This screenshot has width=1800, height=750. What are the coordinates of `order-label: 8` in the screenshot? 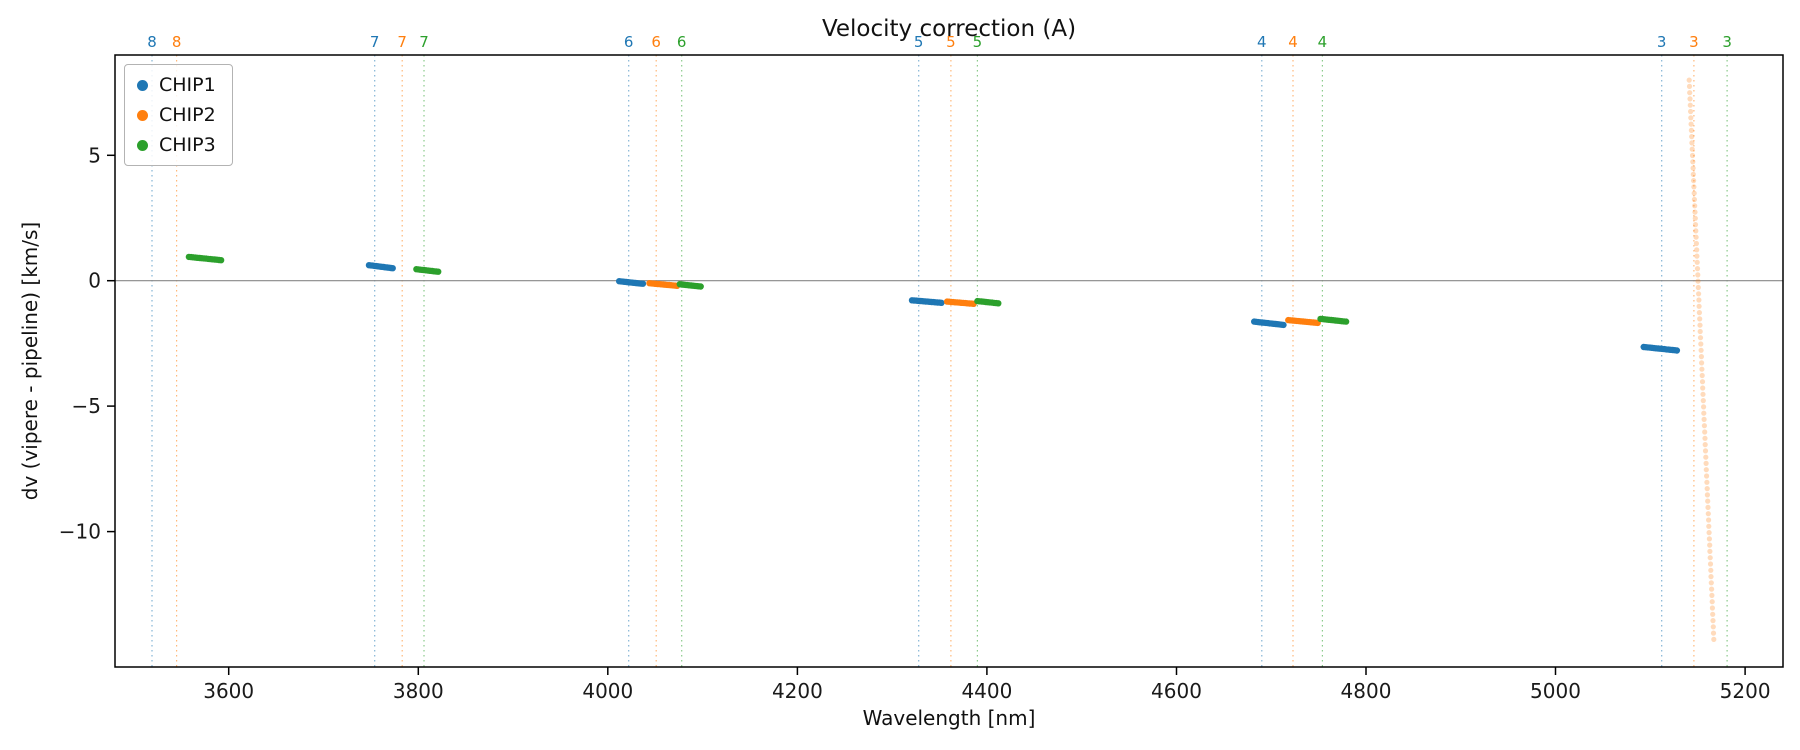 It's located at (177, 42).